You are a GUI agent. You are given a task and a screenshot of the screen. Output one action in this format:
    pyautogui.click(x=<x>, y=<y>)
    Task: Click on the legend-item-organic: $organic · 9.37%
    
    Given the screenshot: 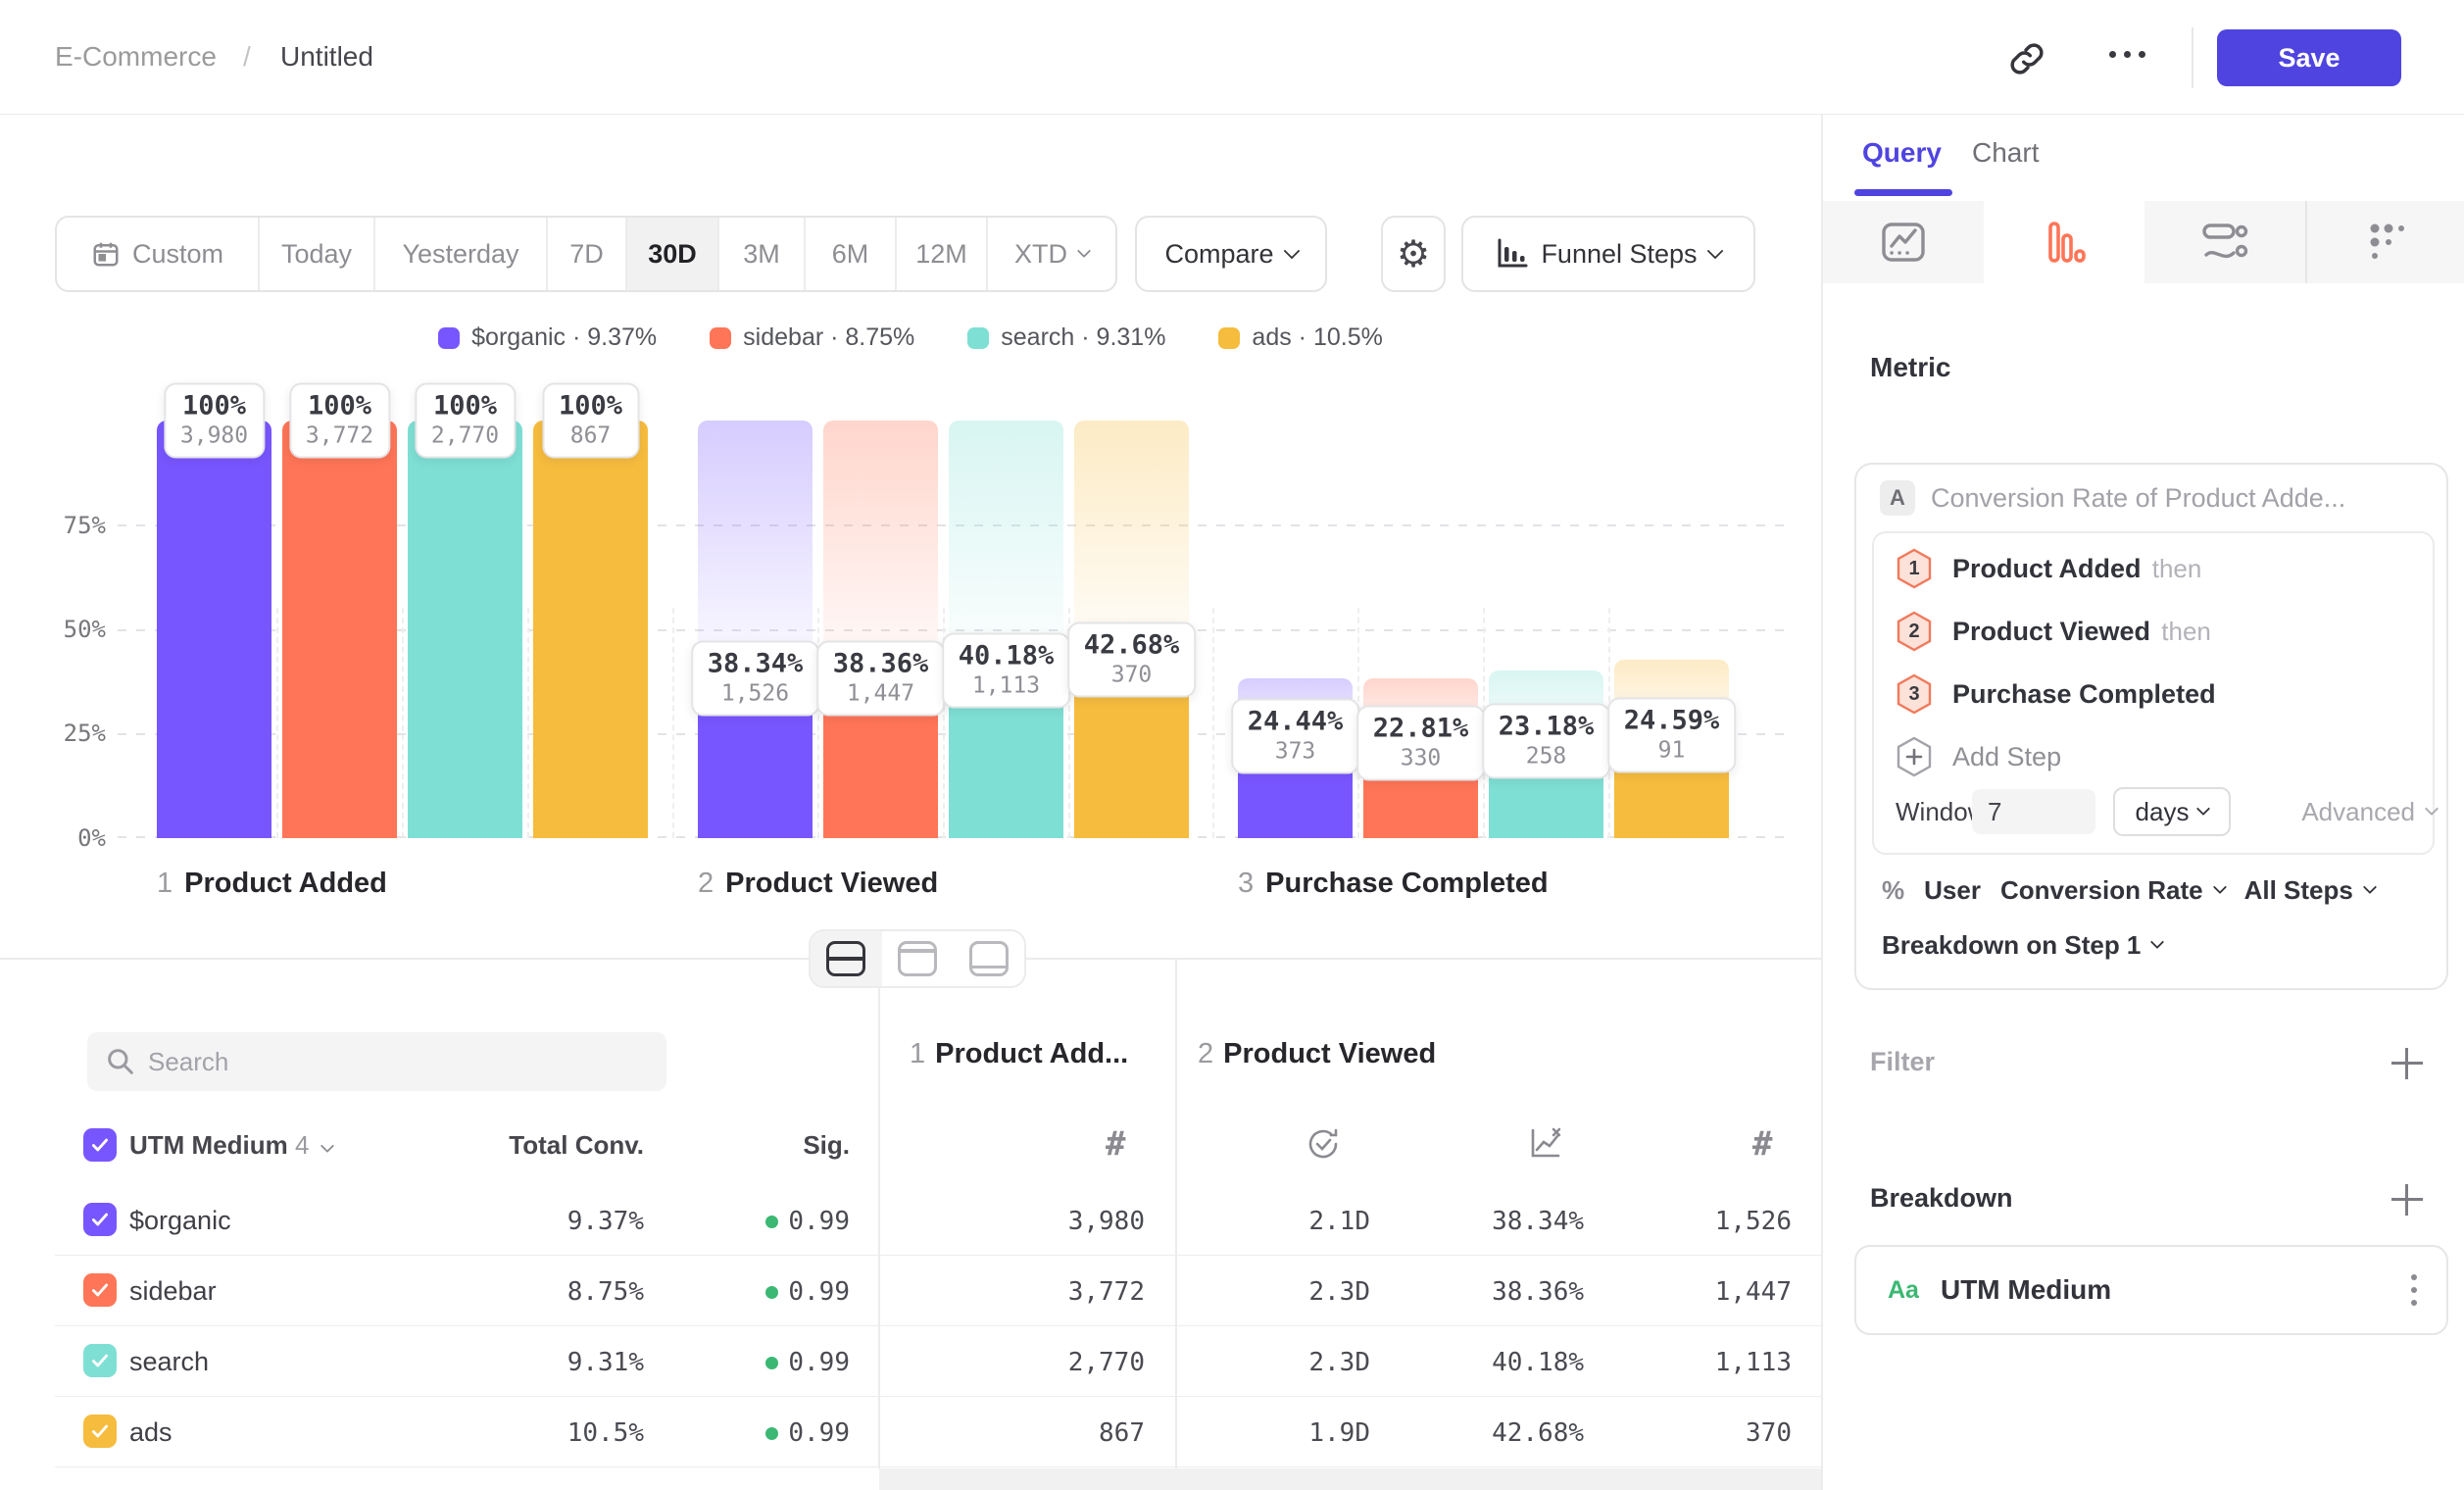 What is the action you would take?
    pyautogui.click(x=547, y=337)
    